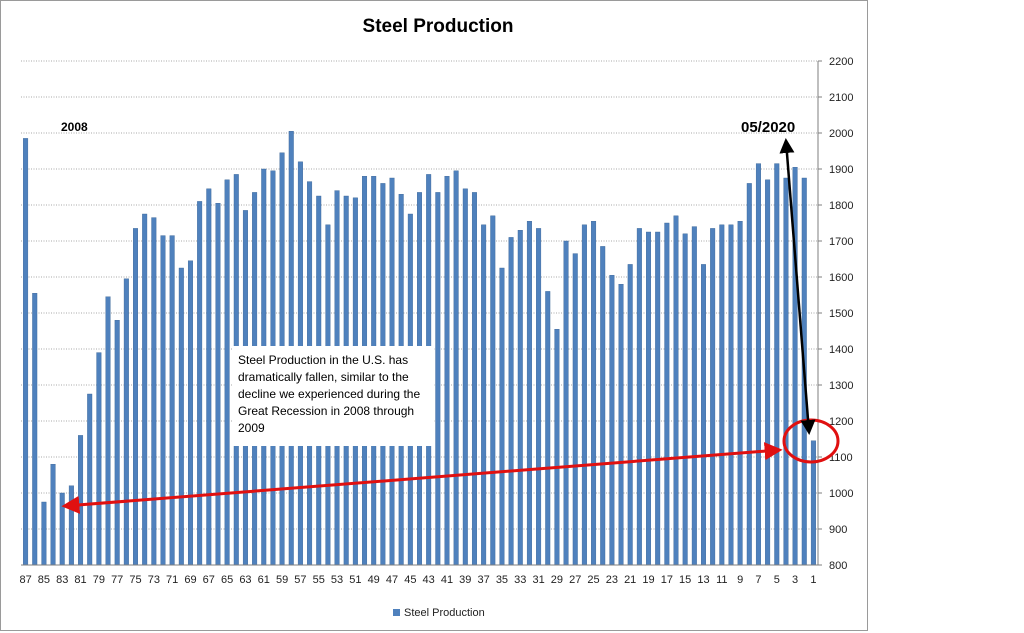 Image resolution: width=1024 pixels, height=633 pixels. I want to click on x-tick-label: 39, so click(465, 580).